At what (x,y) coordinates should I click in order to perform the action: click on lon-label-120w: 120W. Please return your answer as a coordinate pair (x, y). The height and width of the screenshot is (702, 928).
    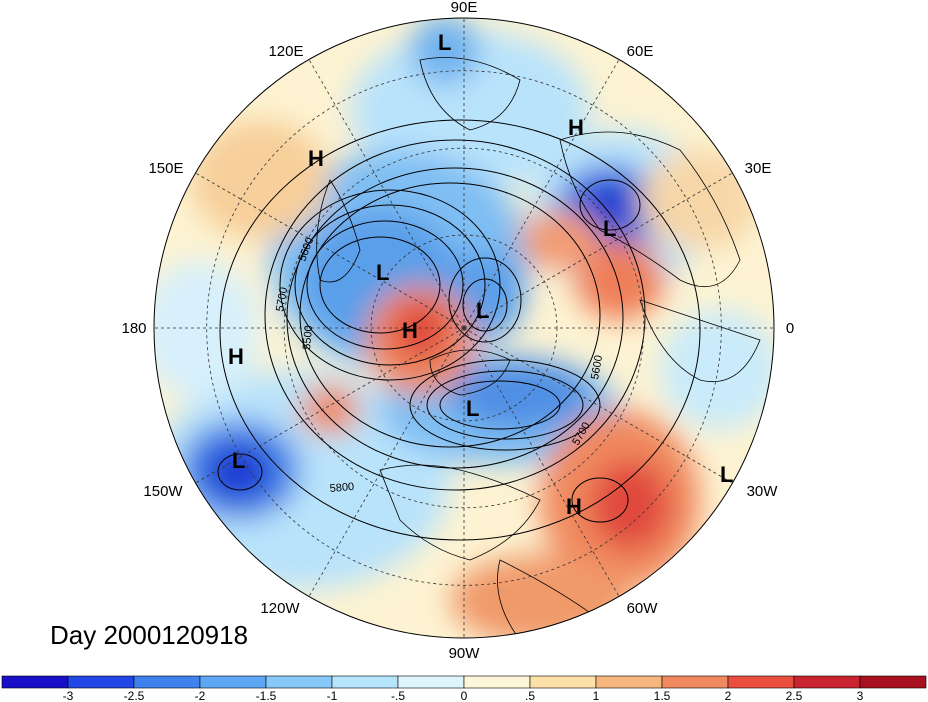
    Looking at the image, I should click on (280, 608).